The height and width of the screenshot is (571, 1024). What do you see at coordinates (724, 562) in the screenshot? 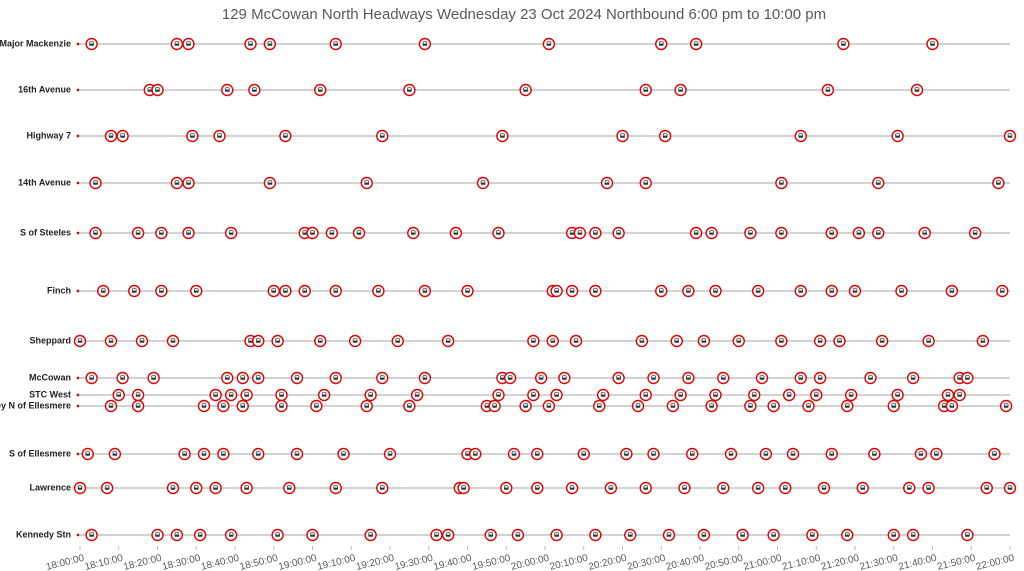
I see `x-tick-label: 20:50:00` at bounding box center [724, 562].